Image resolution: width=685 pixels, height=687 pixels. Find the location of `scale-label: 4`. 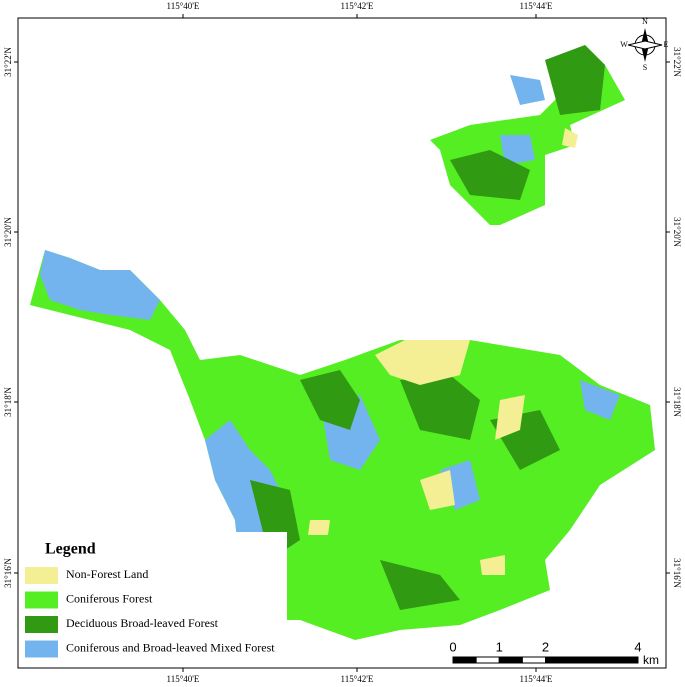

scale-label: 4 is located at coordinates (637, 646).